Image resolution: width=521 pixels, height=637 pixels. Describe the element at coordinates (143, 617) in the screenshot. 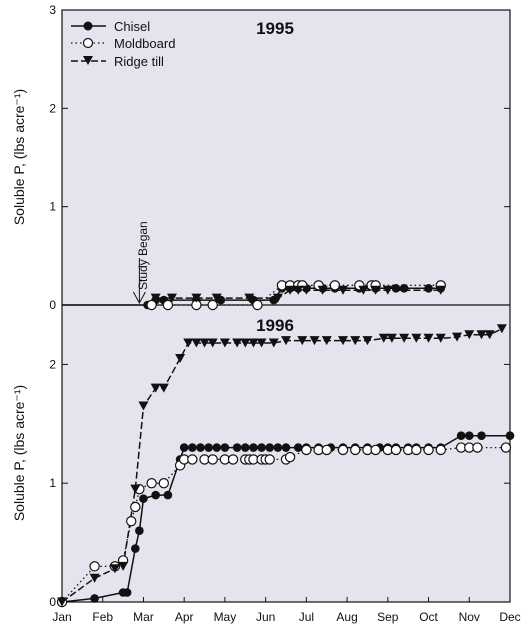

I see `panel-1996-xtick-label: Mar` at that location.